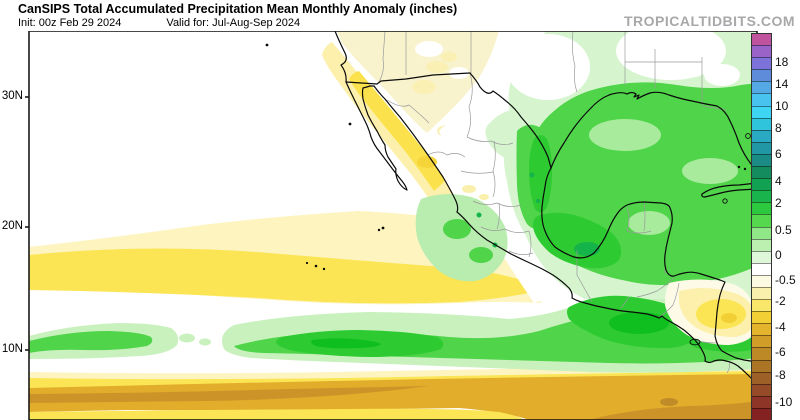  I want to click on lat-label-10n: 10N, so click(12, 349).